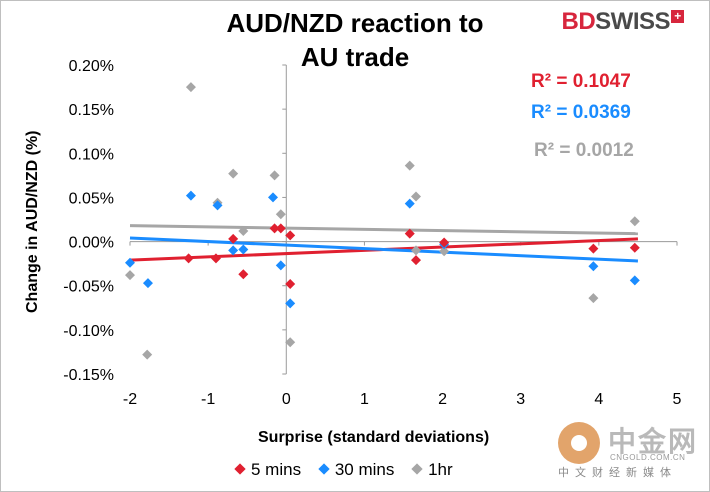 The image size is (710, 492). I want to click on y-tick-label: 0.10%, so click(91, 154).